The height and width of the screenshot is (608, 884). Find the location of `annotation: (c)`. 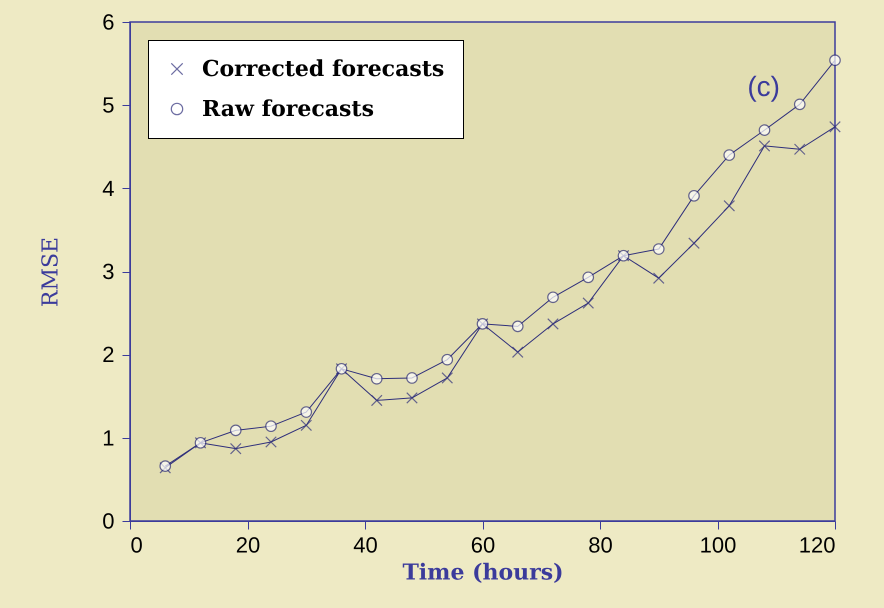

annotation: (c) is located at coordinates (763, 86).